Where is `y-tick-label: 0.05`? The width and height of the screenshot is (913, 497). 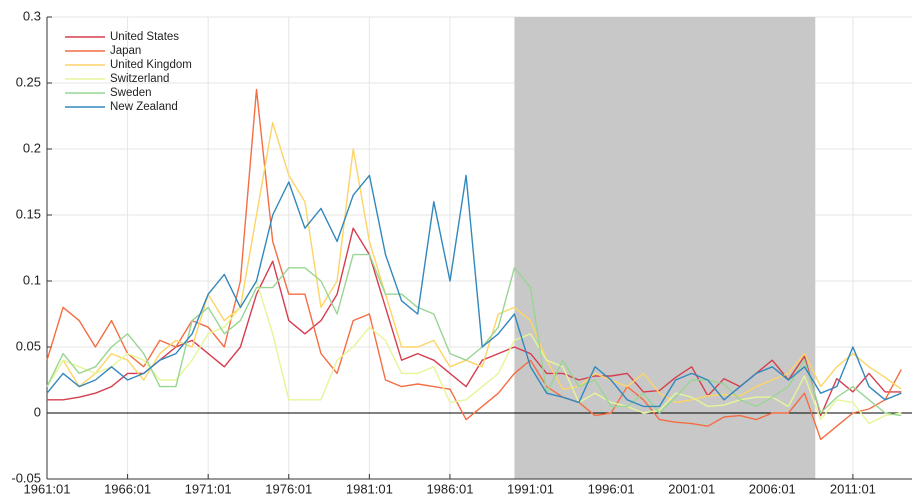
y-tick-label: 0.05 is located at coordinates (28, 345).